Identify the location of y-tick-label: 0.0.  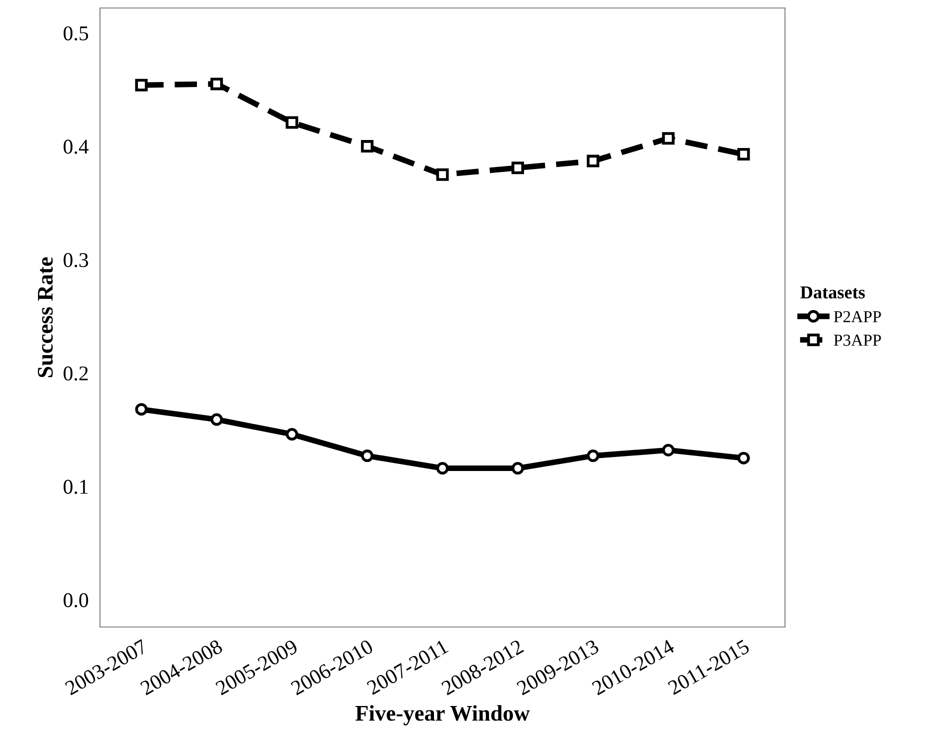
(76, 600).